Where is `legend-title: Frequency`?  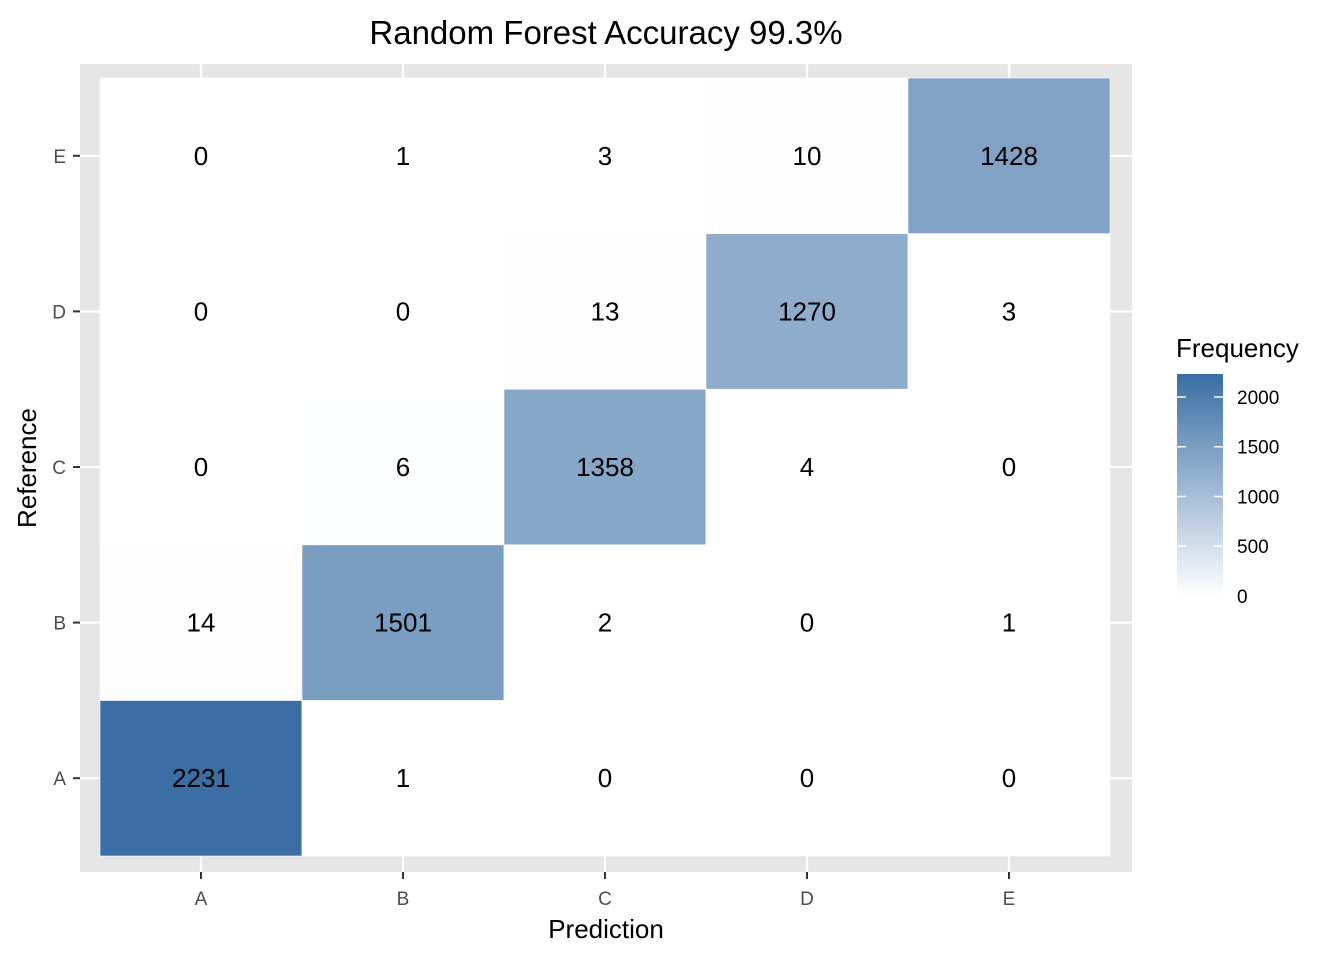 legend-title: Frequency is located at coordinates (1237, 348).